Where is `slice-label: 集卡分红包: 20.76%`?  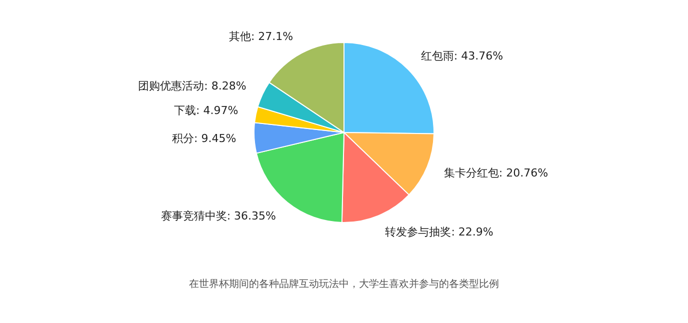 slice-label: 集卡分红包: 20.76% is located at coordinates (496, 173).